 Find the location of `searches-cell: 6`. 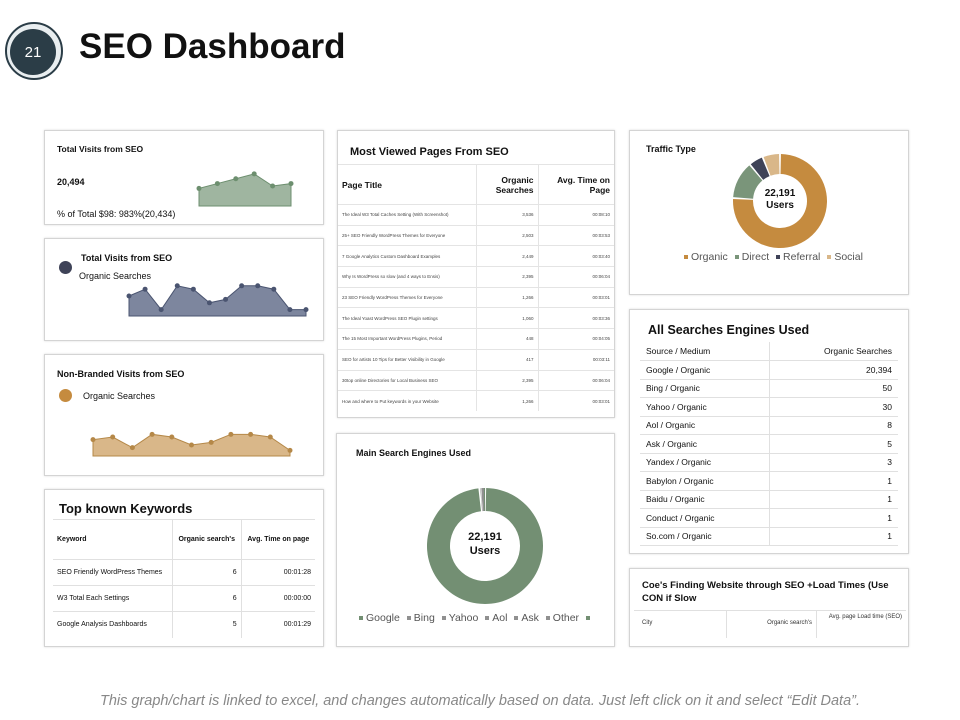

searches-cell: 6 is located at coordinates (206, 572).